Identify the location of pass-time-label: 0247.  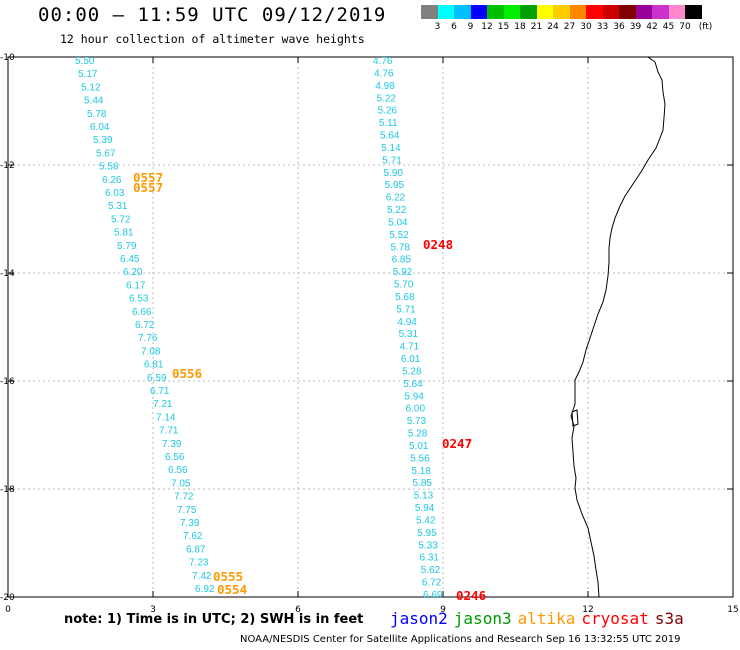
(457, 443).